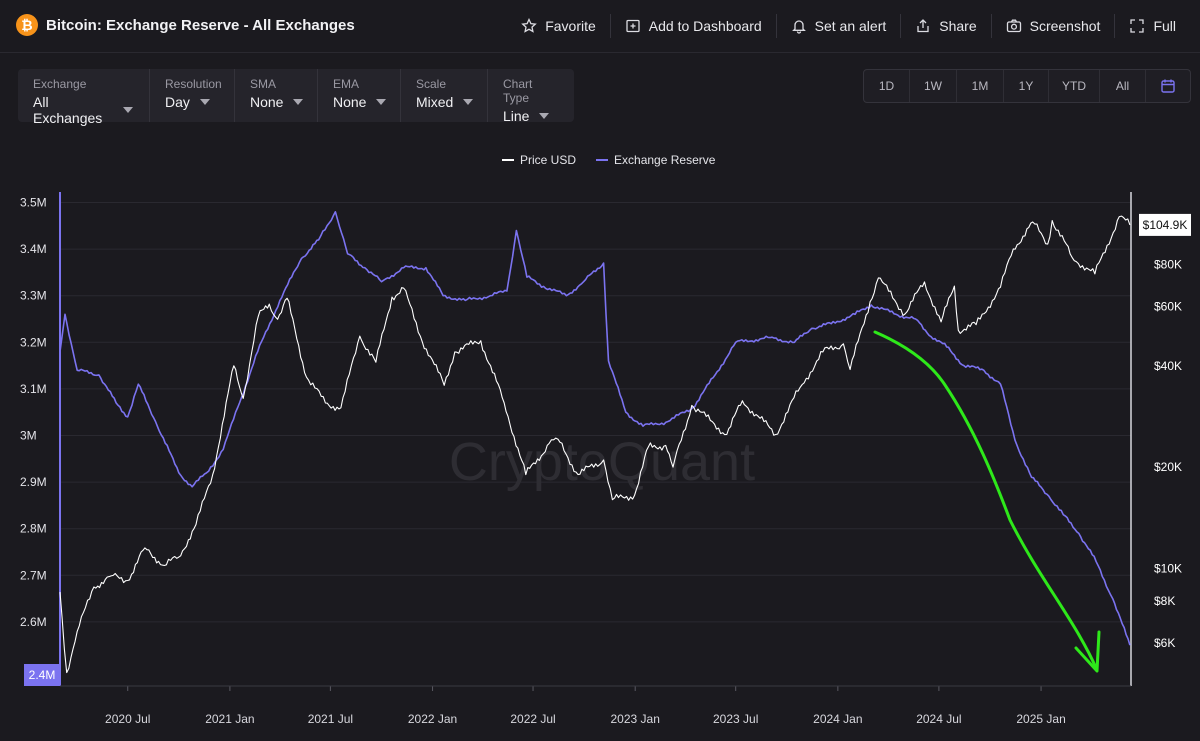 This screenshot has width=1200, height=741. I want to click on scale-label: Scale, so click(431, 84).